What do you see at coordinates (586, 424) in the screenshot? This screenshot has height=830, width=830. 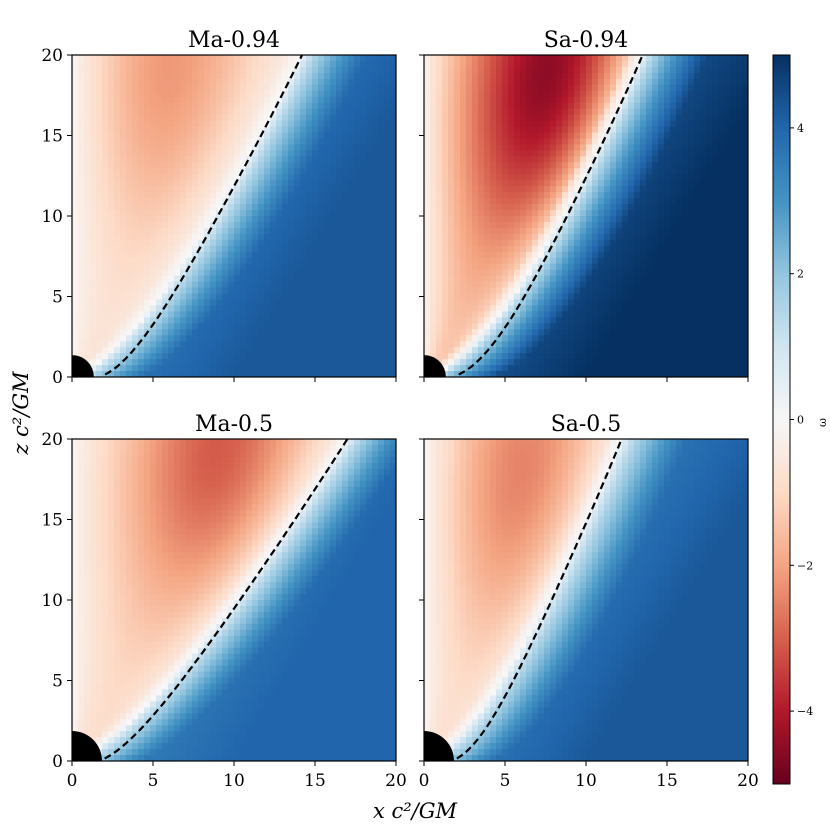 I see `panel-title: Sa-0.5` at bounding box center [586, 424].